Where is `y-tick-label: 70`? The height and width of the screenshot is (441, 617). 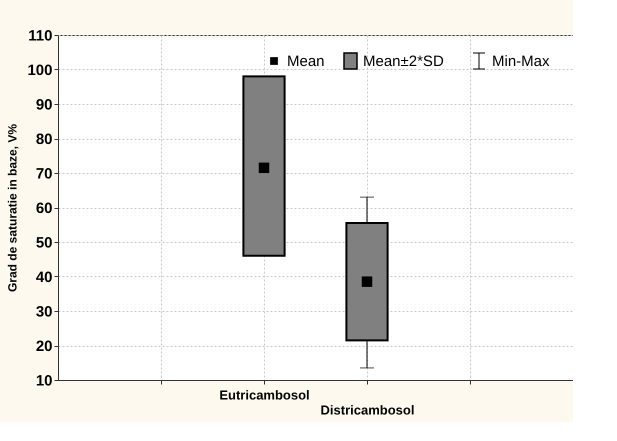
y-tick-label: 70 is located at coordinates (44, 174).